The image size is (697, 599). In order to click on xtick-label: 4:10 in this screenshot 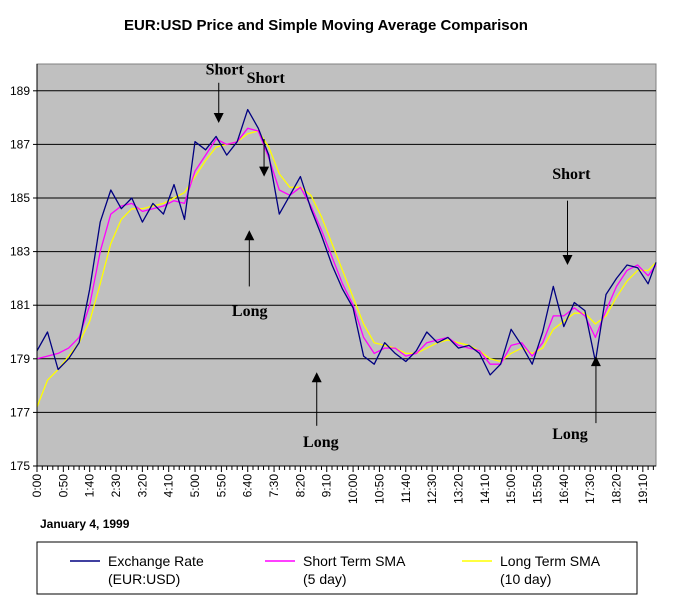, I will do `click(169, 486)`.